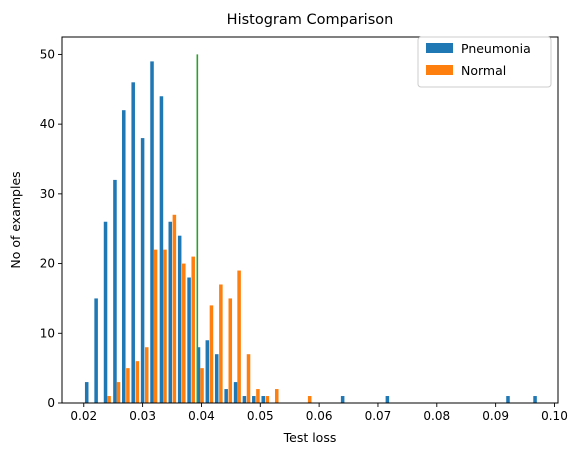 This screenshot has width=571, height=455. Describe the element at coordinates (439, 48) in the screenshot. I see `legend-swatch-pneumonia` at that location.